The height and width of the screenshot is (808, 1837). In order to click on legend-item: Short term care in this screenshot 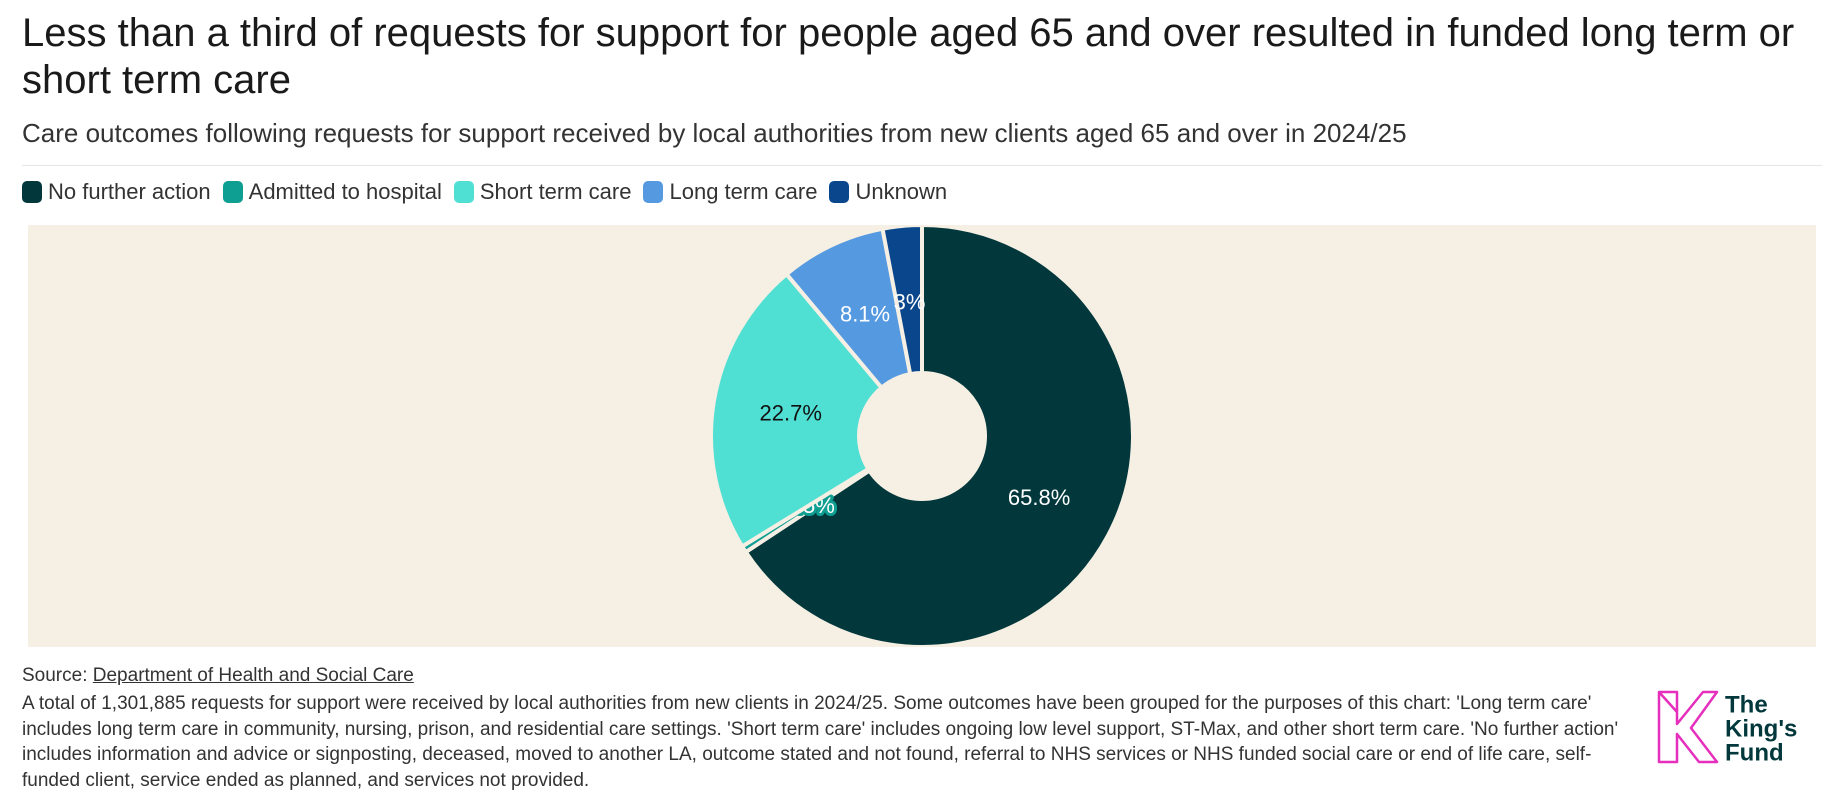, I will do `click(542, 192)`.